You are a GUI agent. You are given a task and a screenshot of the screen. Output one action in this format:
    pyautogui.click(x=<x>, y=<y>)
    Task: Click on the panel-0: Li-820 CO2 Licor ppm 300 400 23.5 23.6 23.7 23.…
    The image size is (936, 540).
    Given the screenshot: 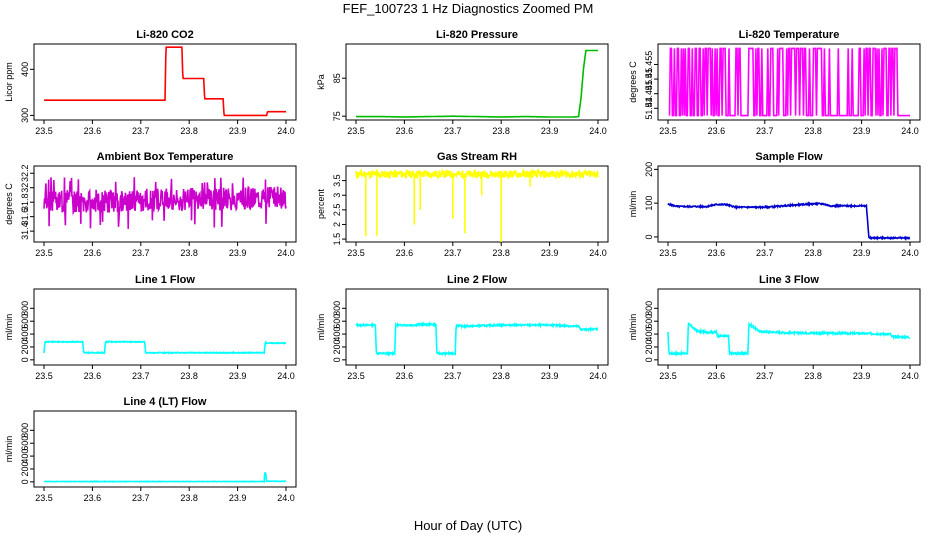 What is the action you would take?
    pyautogui.click(x=150, y=82)
    